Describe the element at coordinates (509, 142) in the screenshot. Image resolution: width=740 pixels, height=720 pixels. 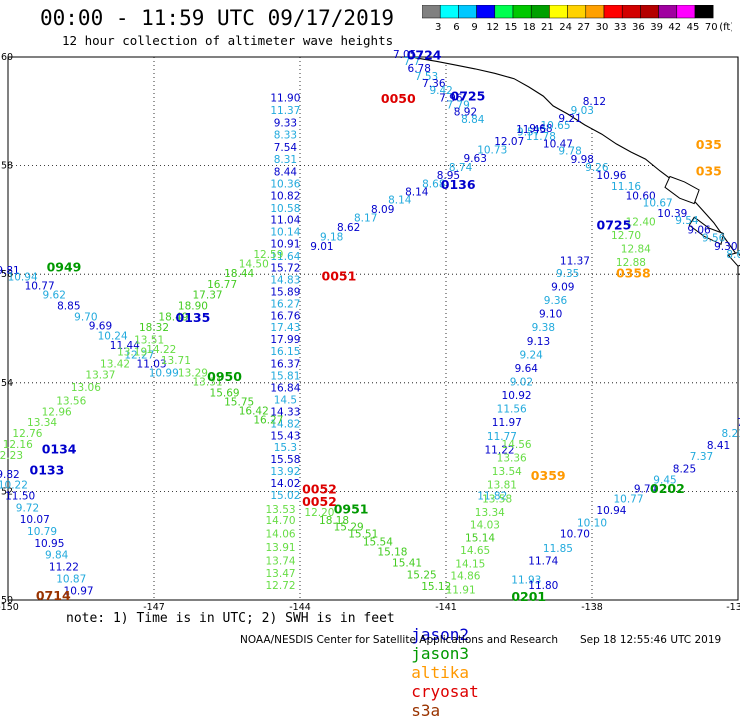
I see `swh-value: 12.07` at that location.